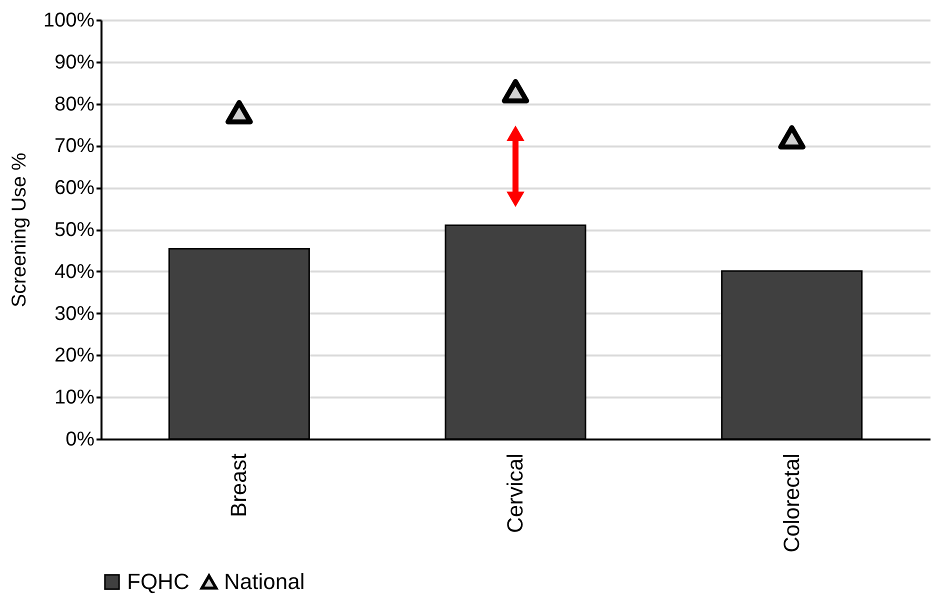 The image size is (943, 607). I want to click on y-tick-label: 100%, so click(69, 21).